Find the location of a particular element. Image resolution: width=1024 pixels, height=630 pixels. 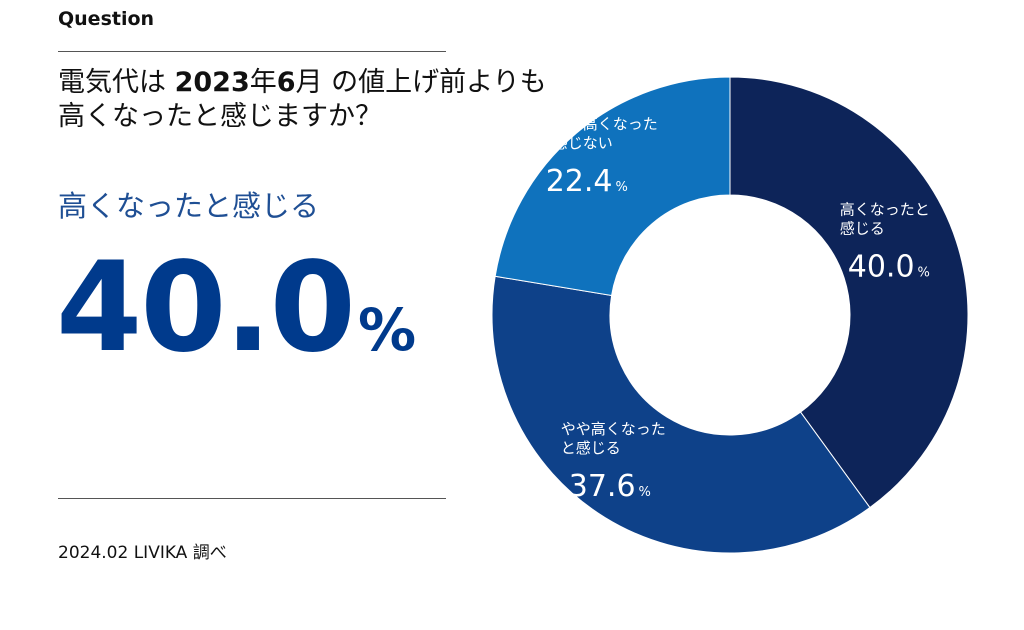

top-divider is located at coordinates (252, 51).